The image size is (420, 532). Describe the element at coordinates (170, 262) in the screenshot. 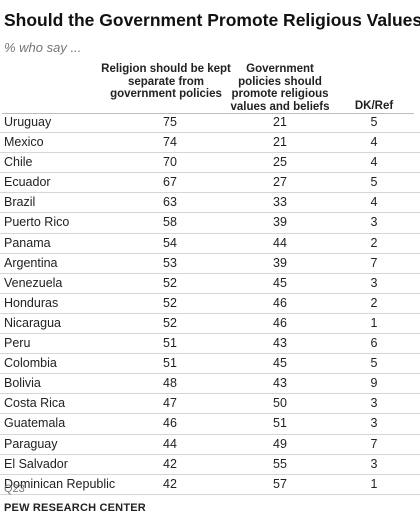

I see `value-separate: 53` at that location.